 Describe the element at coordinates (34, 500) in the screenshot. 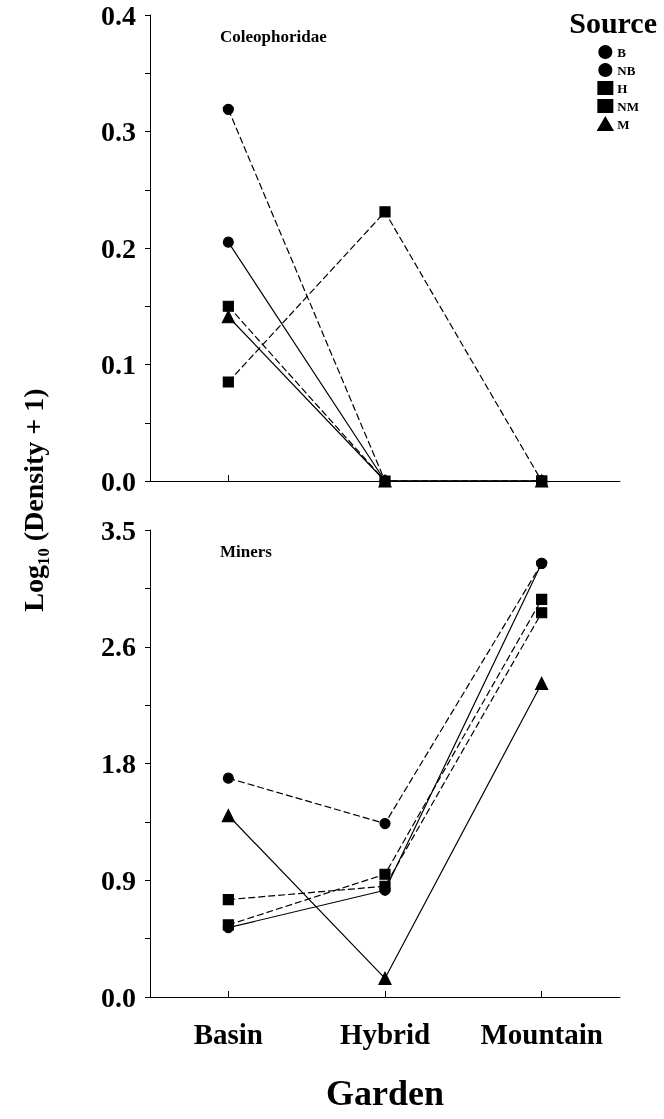

I see `y-axis-title: Log₁₀ (Density + 1)` at that location.